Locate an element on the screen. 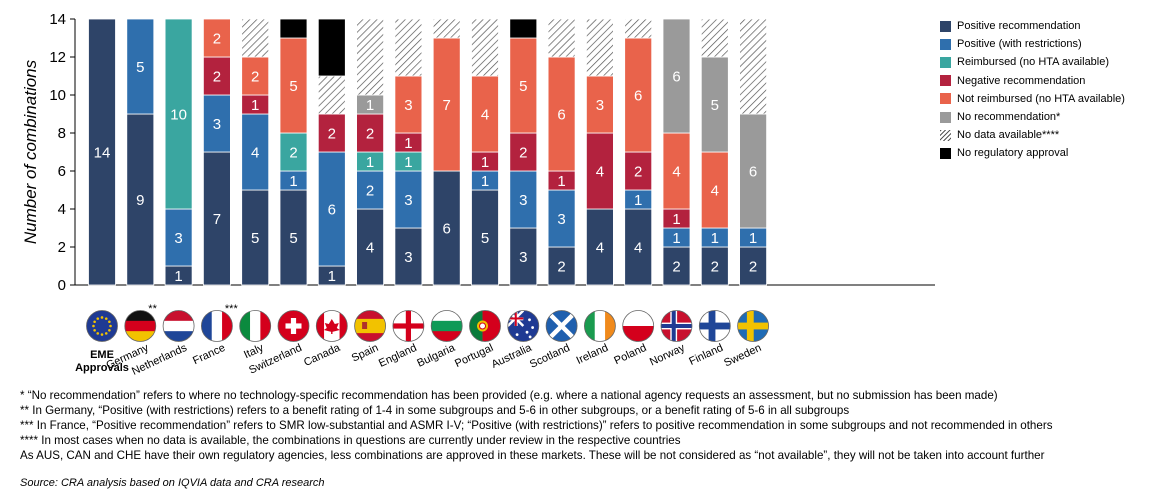  x-category-label: Bulgaria is located at coordinates (436, 355).